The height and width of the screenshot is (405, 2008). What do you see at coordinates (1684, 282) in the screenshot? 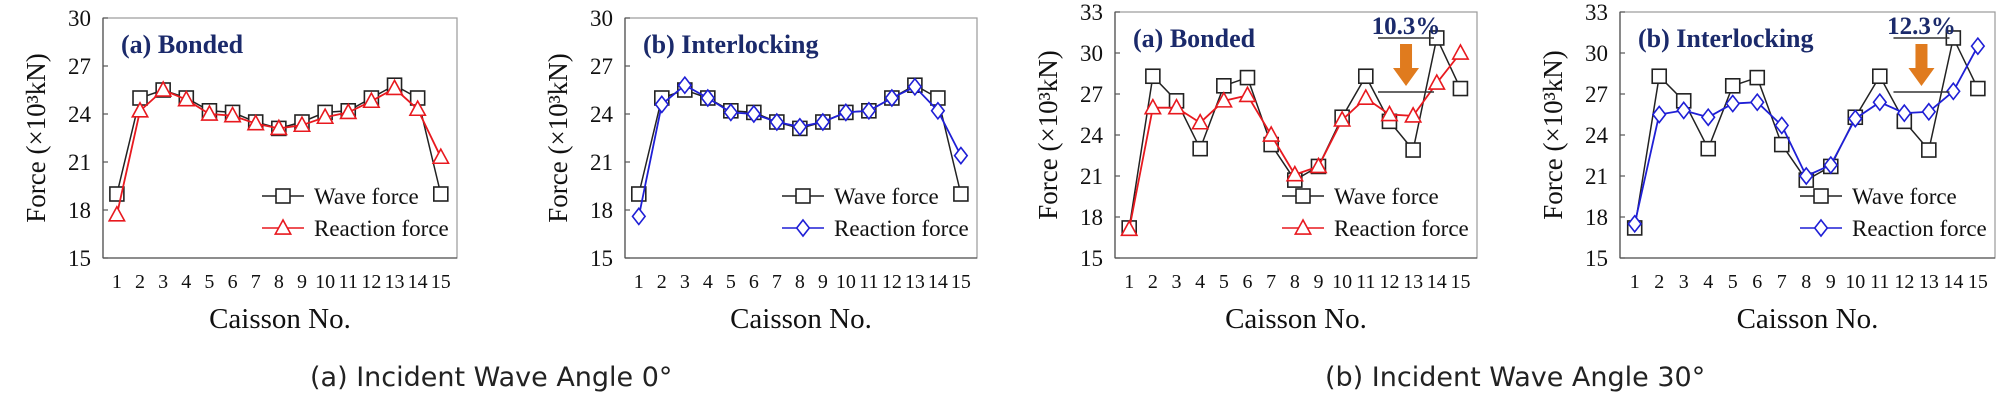
I see `x-tick-label: 3` at bounding box center [1684, 282].